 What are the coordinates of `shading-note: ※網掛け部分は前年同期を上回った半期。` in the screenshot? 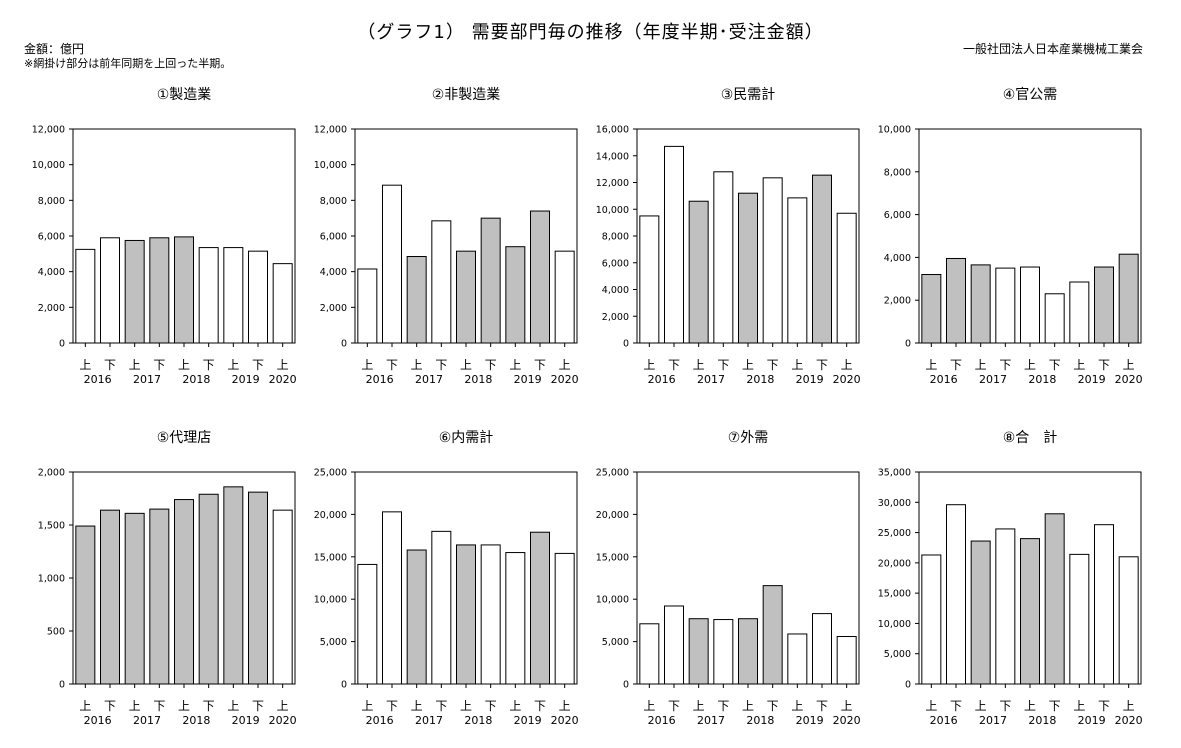 It's located at (128, 63).